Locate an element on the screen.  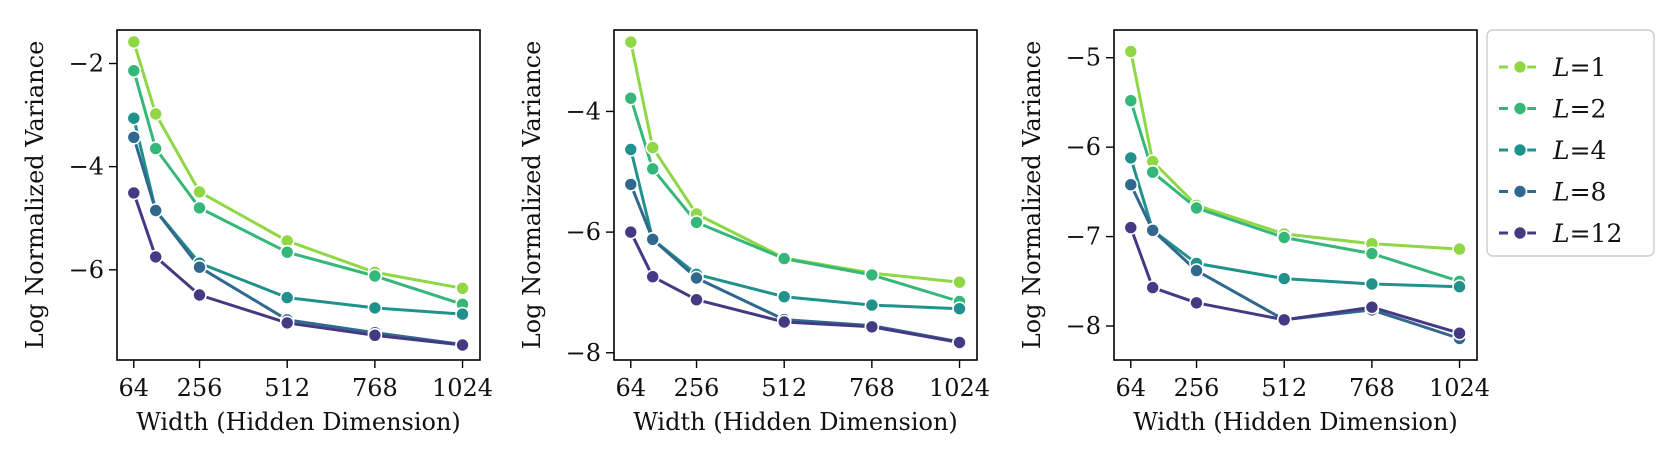
legend-item-L1: L=1 is located at coordinates (1552, 67).